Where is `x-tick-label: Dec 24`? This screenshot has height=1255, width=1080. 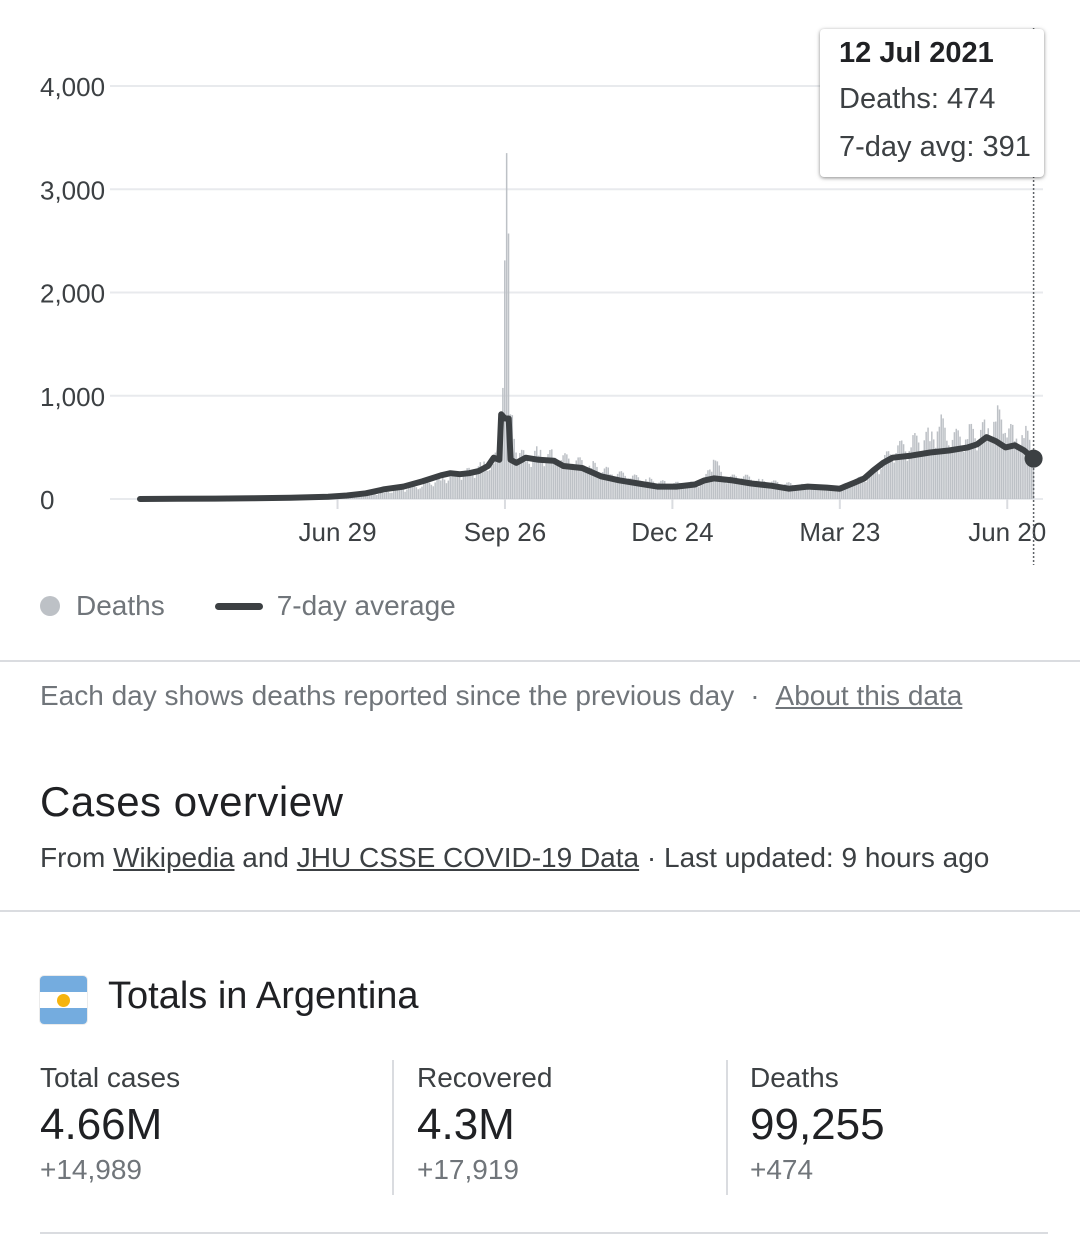
x-tick-label: Dec 24 is located at coordinates (672, 532).